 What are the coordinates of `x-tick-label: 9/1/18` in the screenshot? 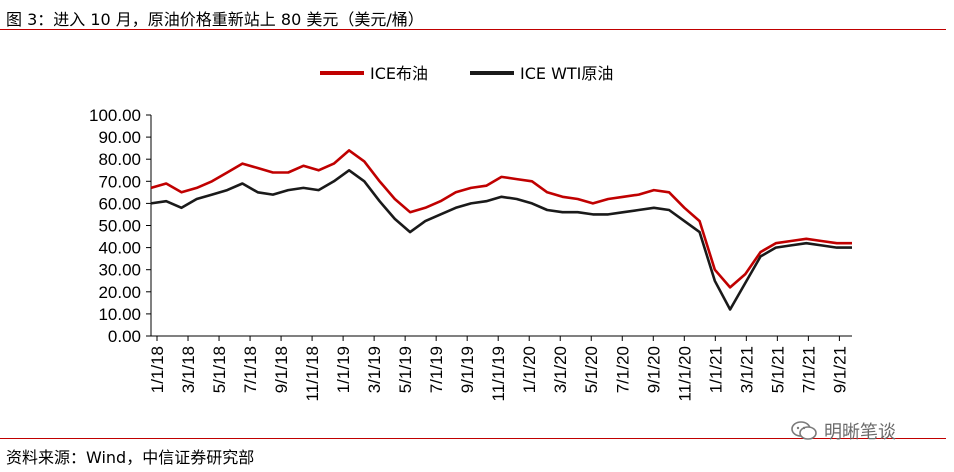 It's located at (281, 369).